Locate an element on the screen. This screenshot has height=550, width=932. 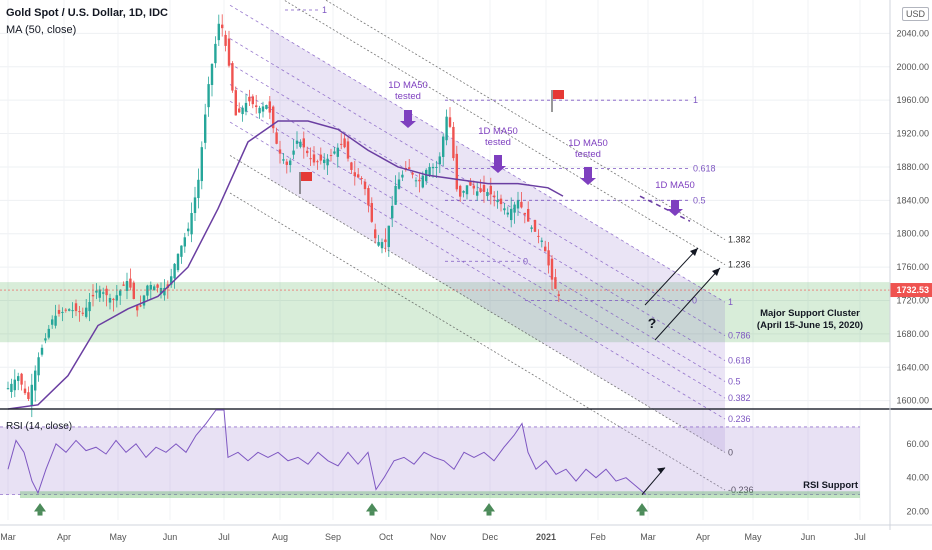
time-axis-tick: Feb is located at coordinates (598, 537).